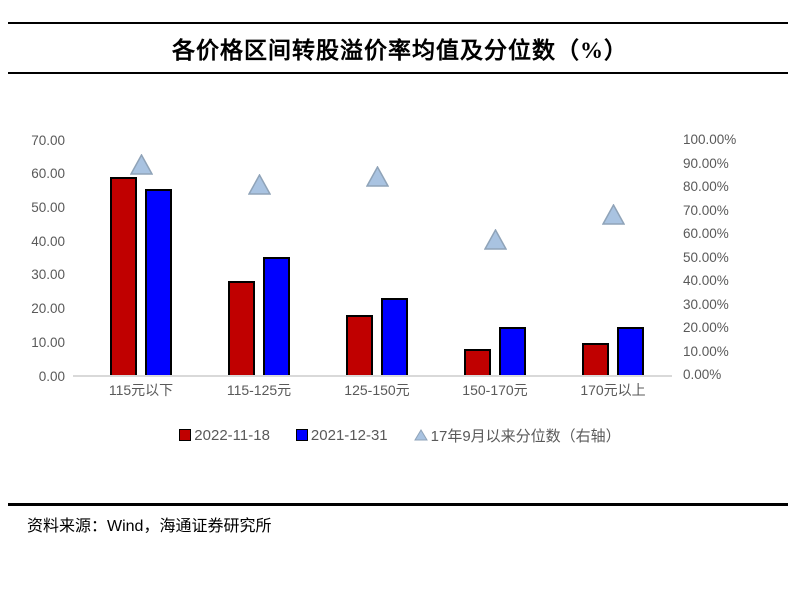 The height and width of the screenshot is (596, 800). Describe the element at coordinates (259, 390) in the screenshot. I see `category-label: 115-125元` at that location.